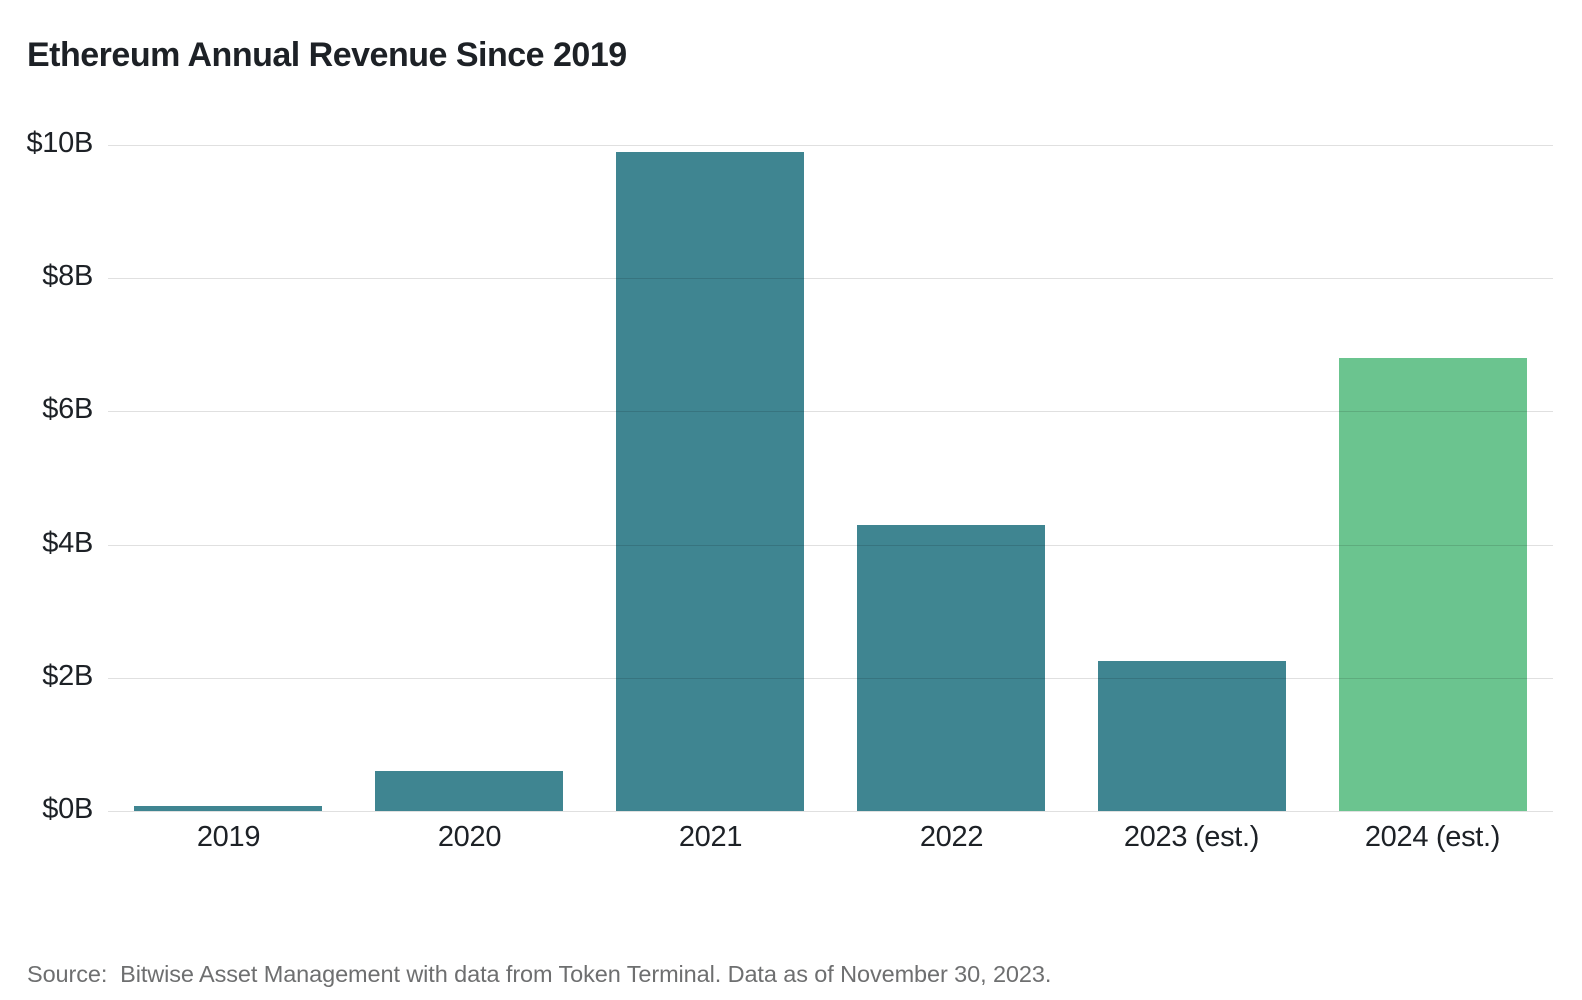  What do you see at coordinates (951, 837) in the screenshot?
I see `x-tick-label: 2022` at bounding box center [951, 837].